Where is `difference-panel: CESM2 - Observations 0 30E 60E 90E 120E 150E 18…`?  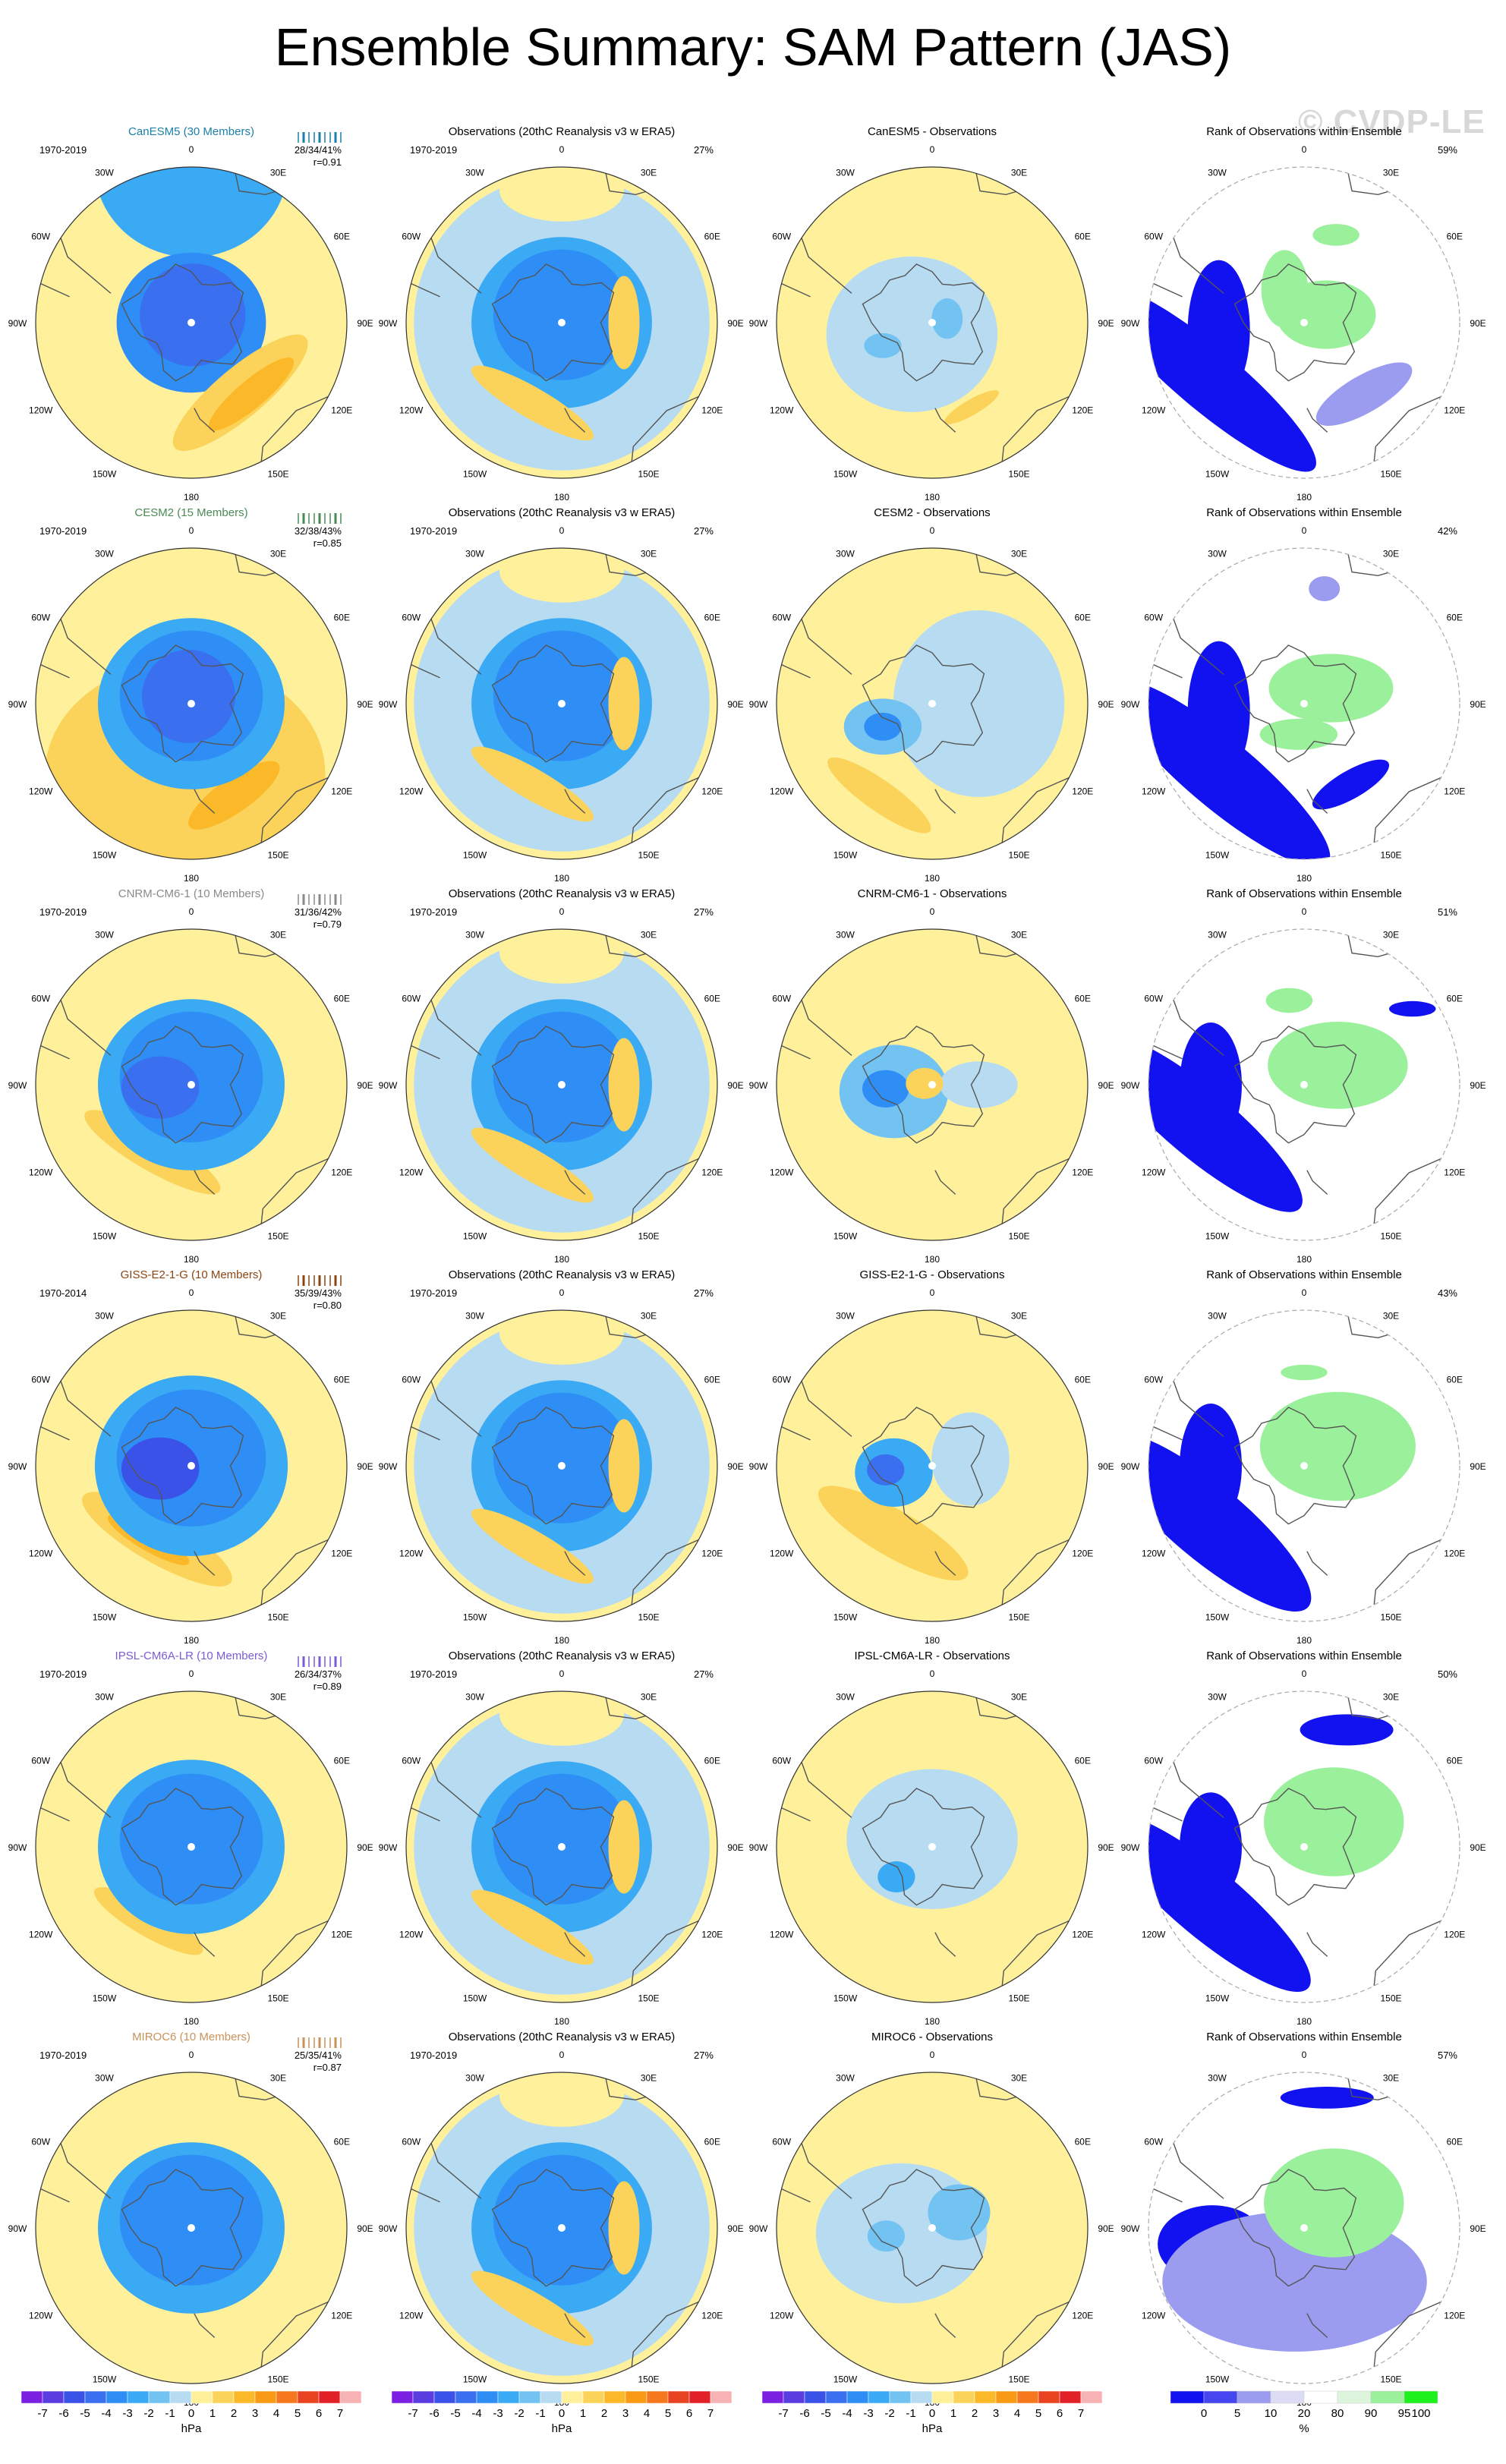 difference-panel: CESM2 - Observations 0 30E 60E 90E 120E 150E 18… is located at coordinates (931, 695).